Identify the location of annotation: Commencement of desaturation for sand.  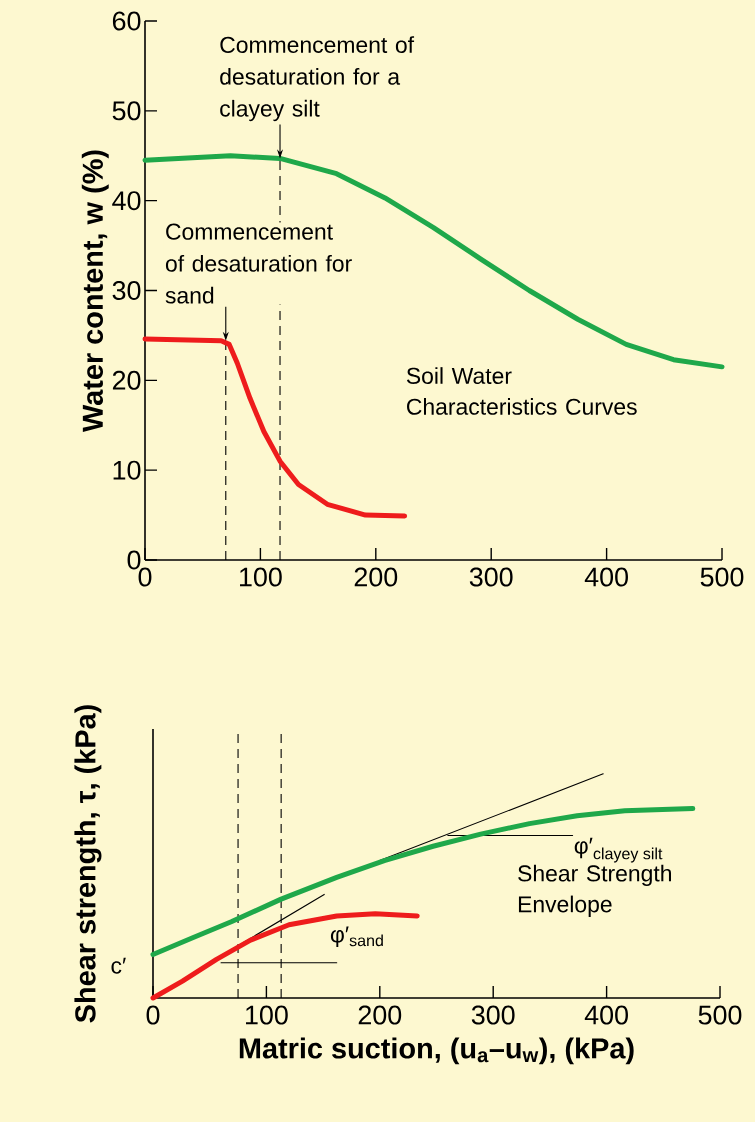
(258, 263).